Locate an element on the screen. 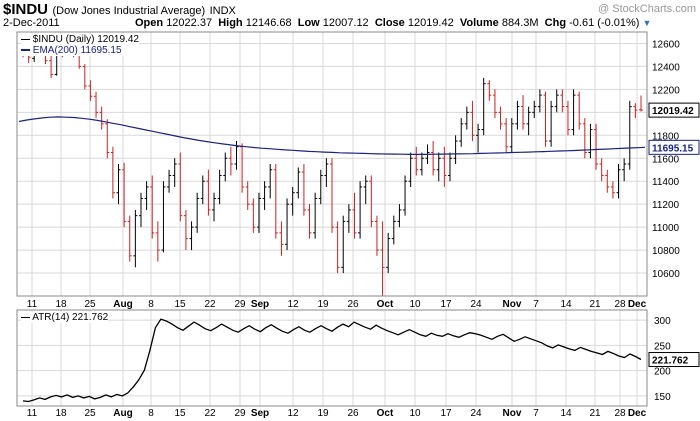  atr-x-tick-label: 15 is located at coordinates (180, 413).